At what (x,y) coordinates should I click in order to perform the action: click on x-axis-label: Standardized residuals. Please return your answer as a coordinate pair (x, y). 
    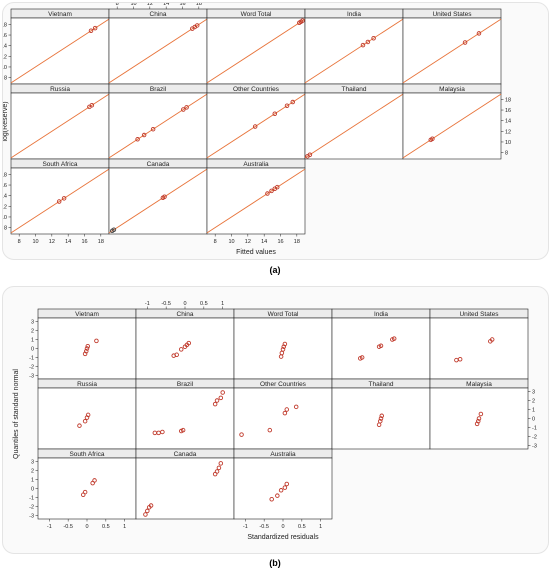
    Looking at the image, I should click on (283, 537).